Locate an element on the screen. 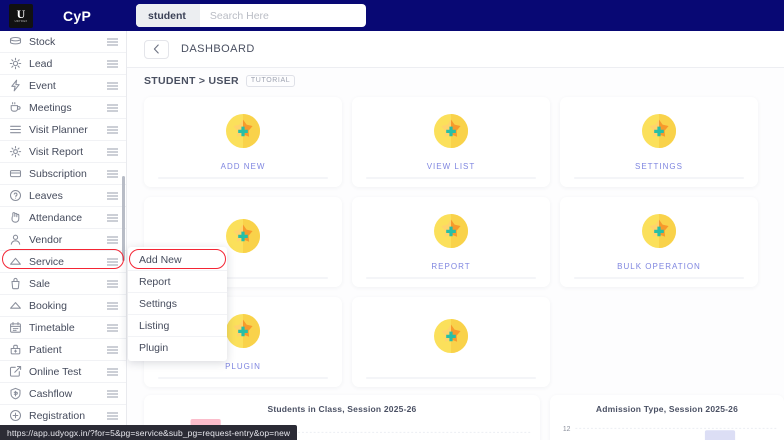 This screenshot has height=440, width=784. sidebar-item-lead: Lead is located at coordinates (63, 64).